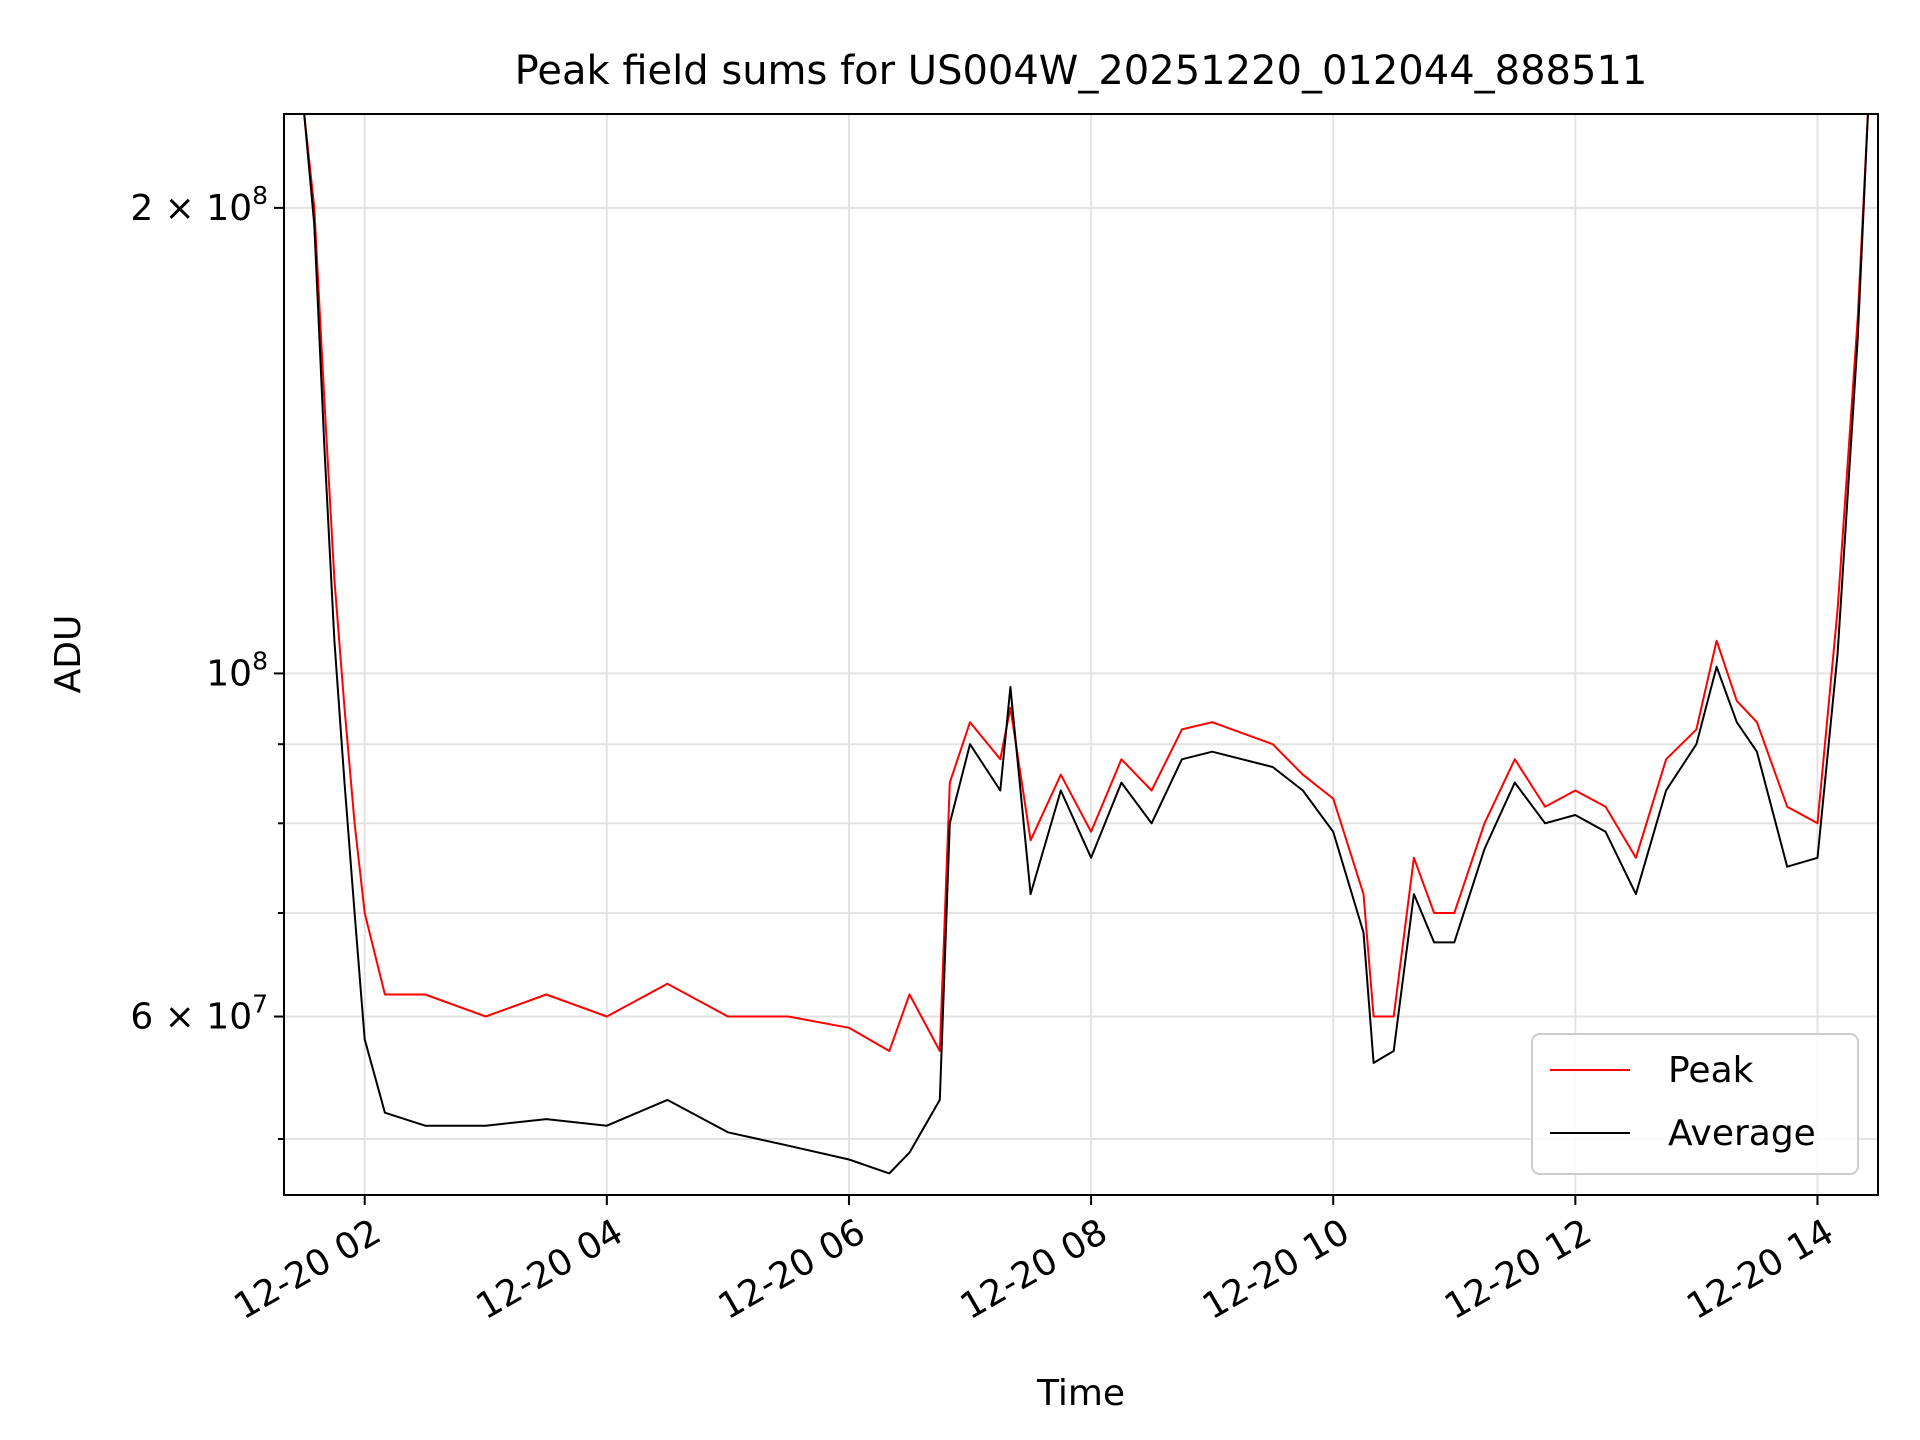 Image resolution: width=1920 pixels, height=1440 pixels. I want to click on y-tick-label: 108, so click(237, 670).